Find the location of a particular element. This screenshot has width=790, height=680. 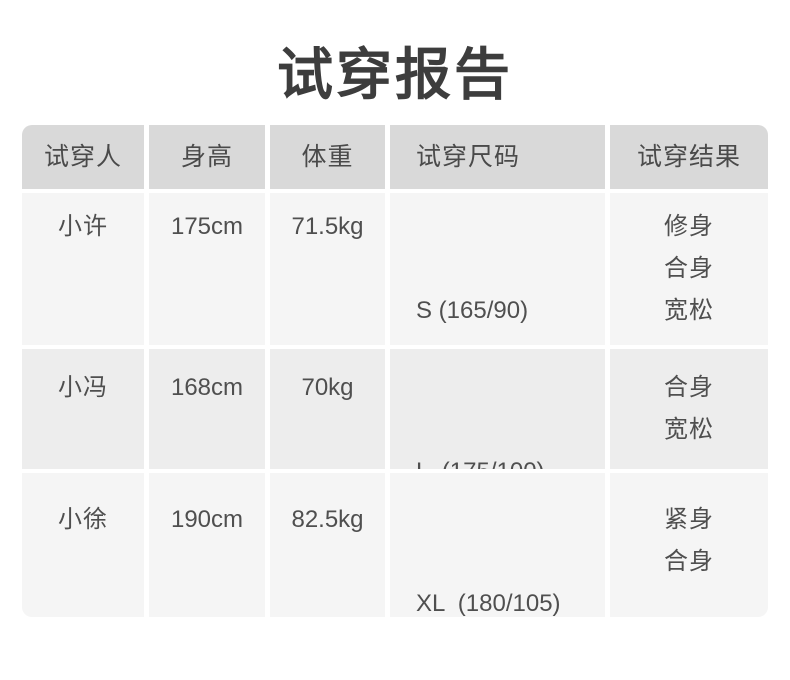

column-header-weight: 体重 is located at coordinates (327, 157).